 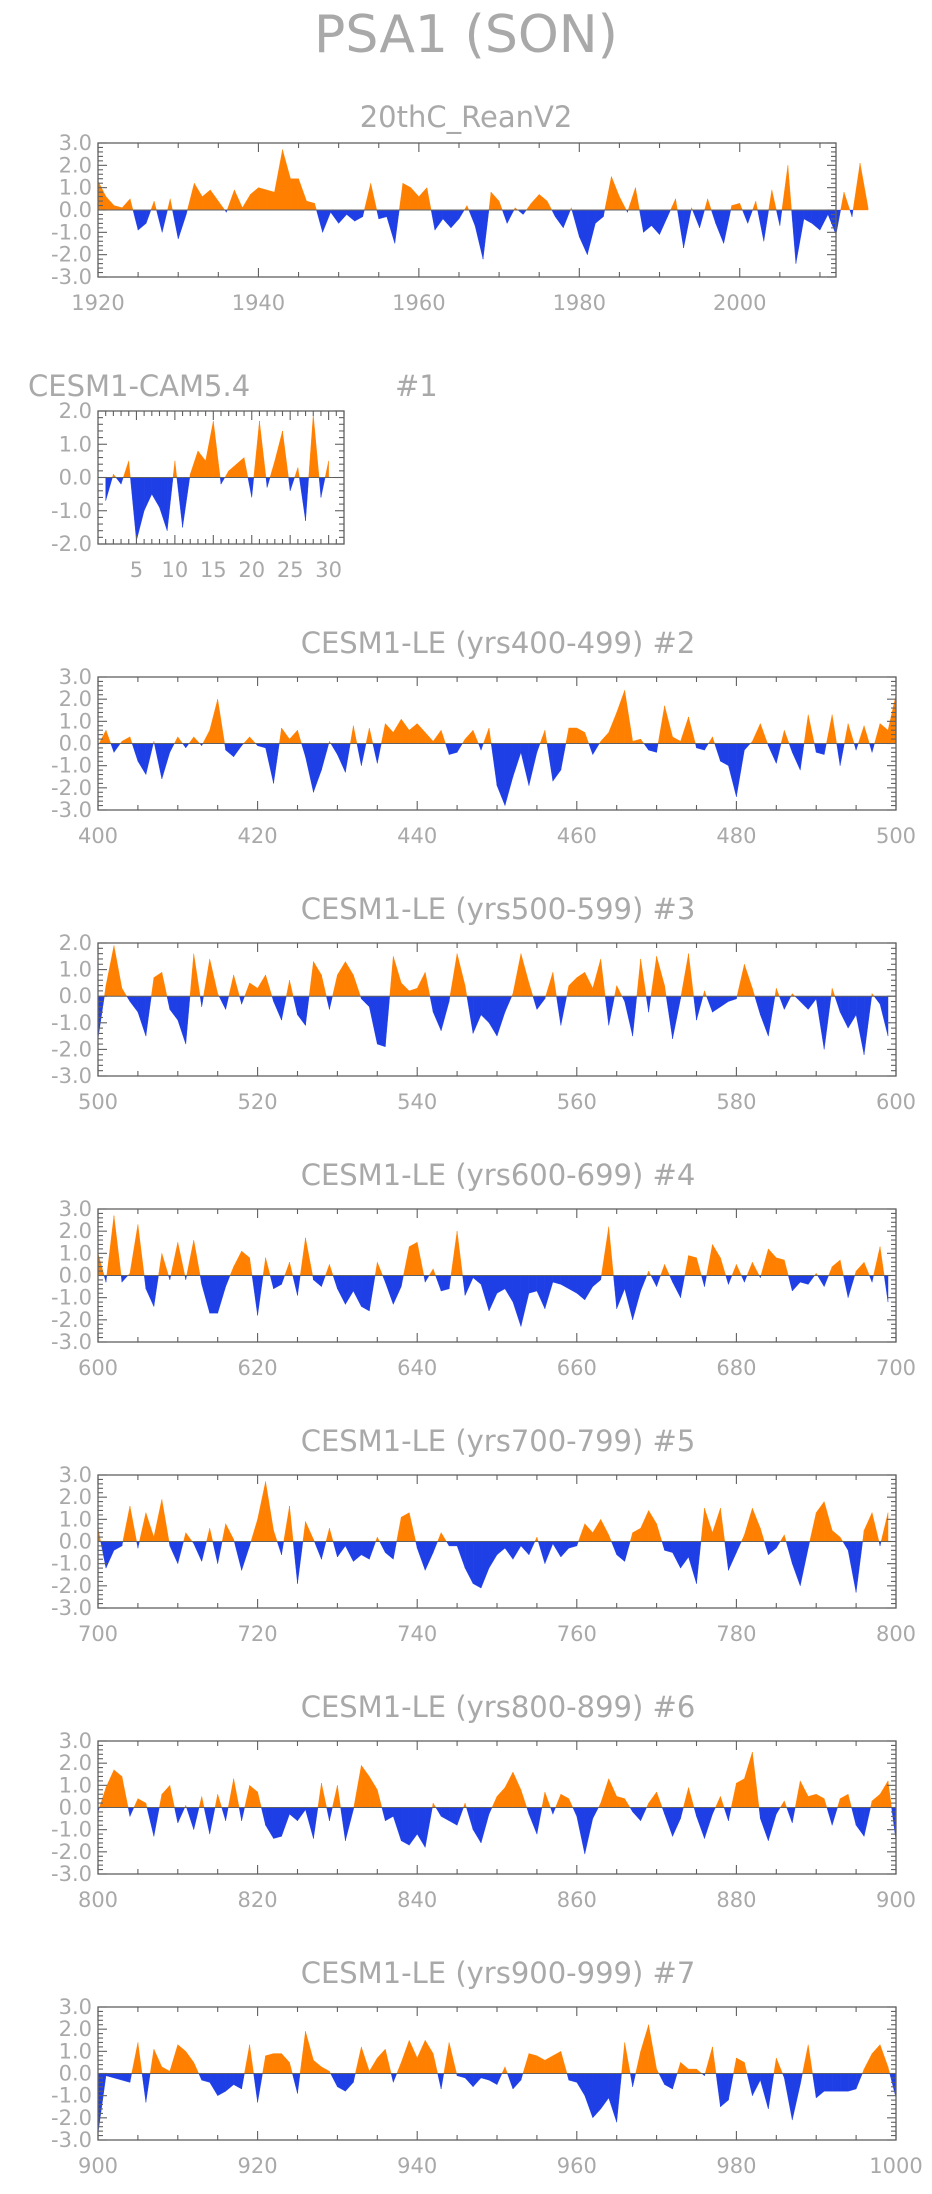 What do you see at coordinates (71, 2140) in the screenshot?
I see `y-tick-label: -3.0` at bounding box center [71, 2140].